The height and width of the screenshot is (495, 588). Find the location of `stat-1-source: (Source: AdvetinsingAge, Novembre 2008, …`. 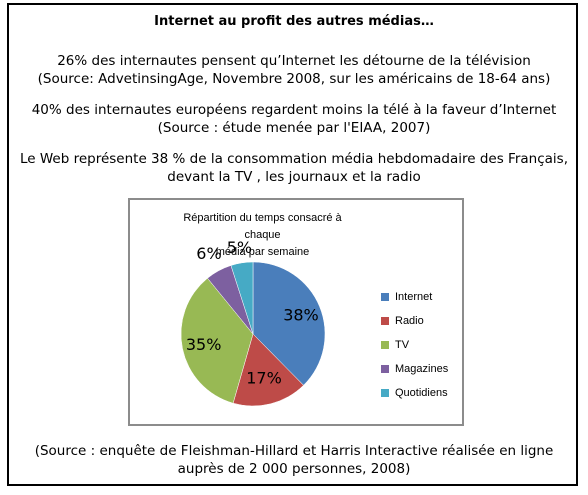

stat-1-source: (Source: AdvetinsingAge, Novembre 2008, … is located at coordinates (294, 79).